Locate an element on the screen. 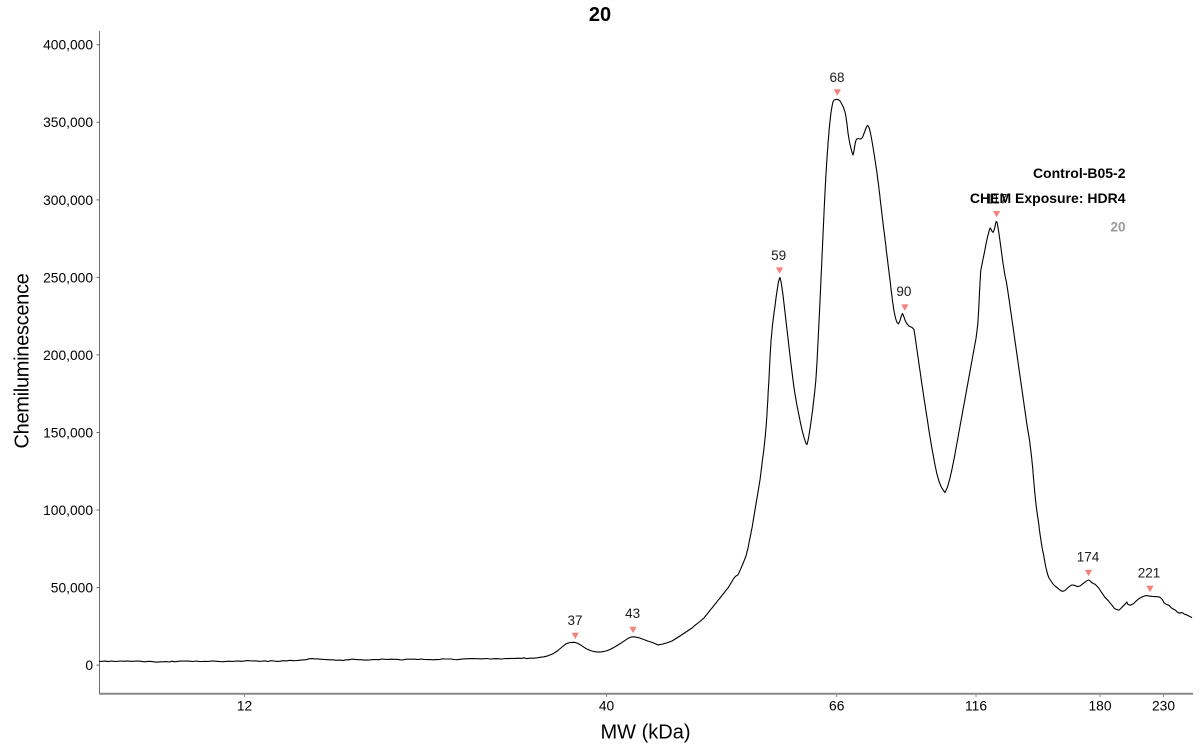 This screenshot has width=1200, height=750. svg-text: 250,000 is located at coordinates (68, 277).